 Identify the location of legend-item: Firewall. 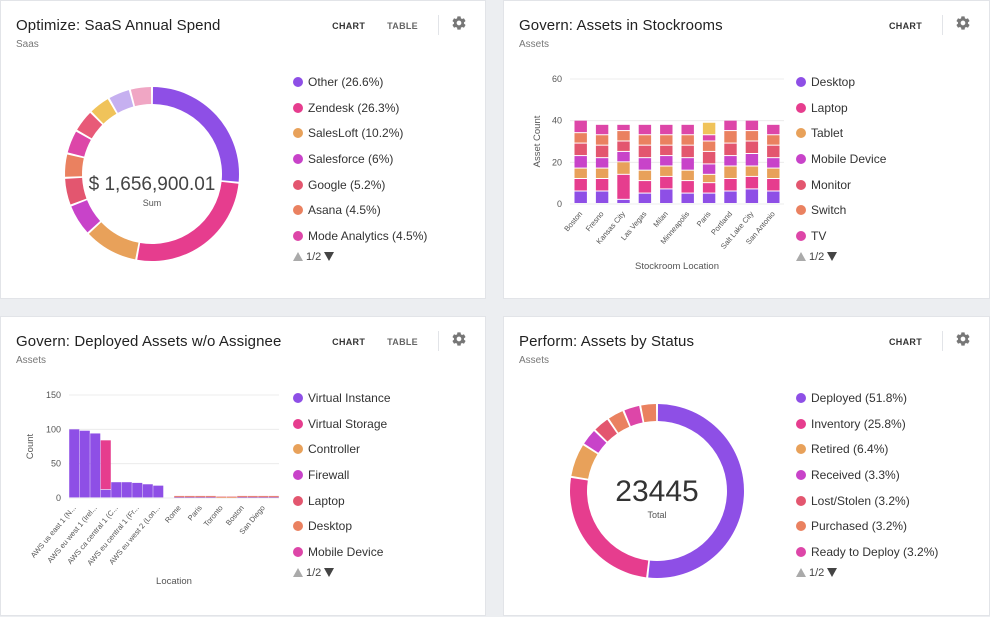
(342, 475).